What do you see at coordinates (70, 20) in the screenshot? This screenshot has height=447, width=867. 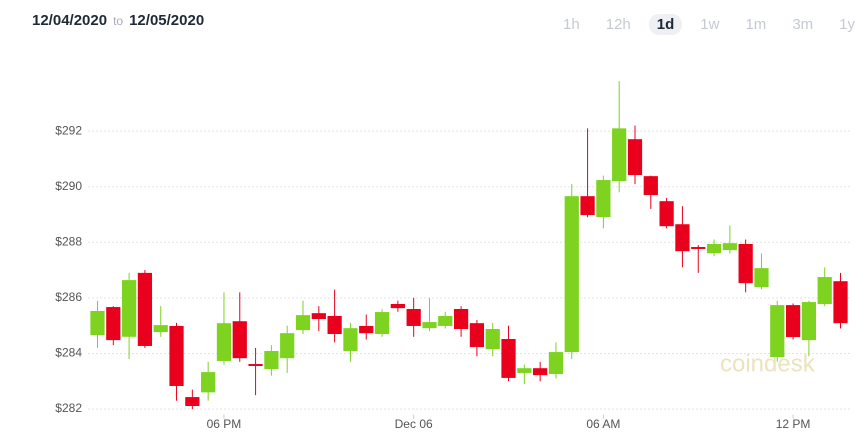 I see `from-date: 12/04/2020` at bounding box center [70, 20].